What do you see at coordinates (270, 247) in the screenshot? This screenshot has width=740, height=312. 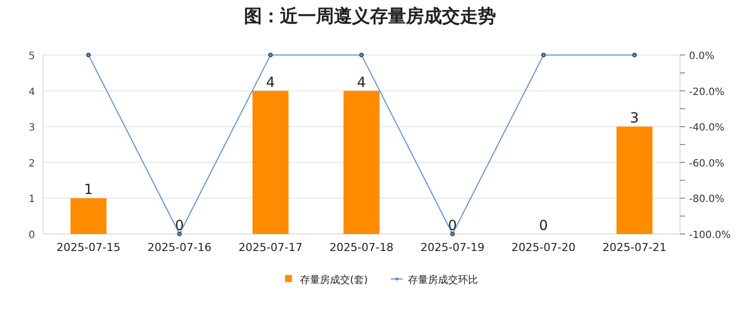 I see `x-tick-label: 2025-07-17` at bounding box center [270, 247].